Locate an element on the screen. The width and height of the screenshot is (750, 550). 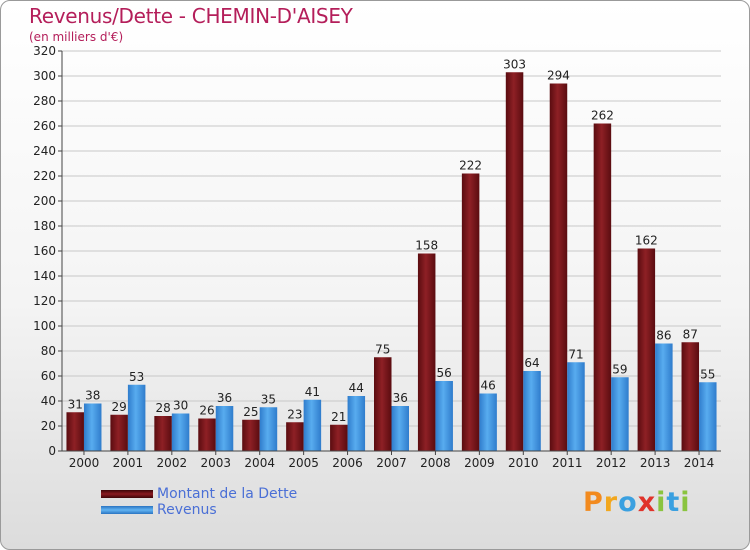
value-label-revenus: 41 is located at coordinates (312, 392).